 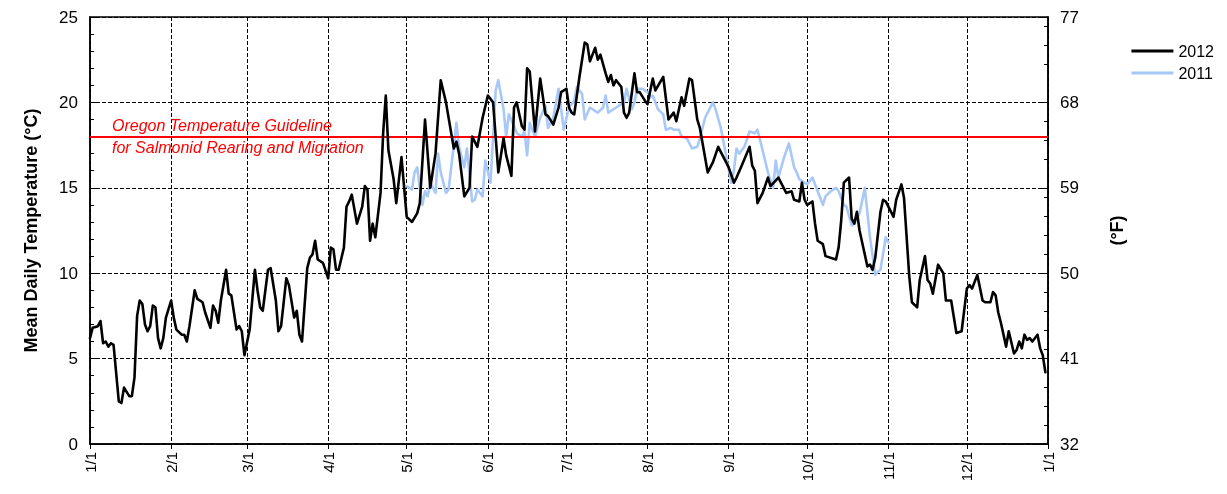 I want to click on x-tick-label: 11/1, so click(x=888, y=466).